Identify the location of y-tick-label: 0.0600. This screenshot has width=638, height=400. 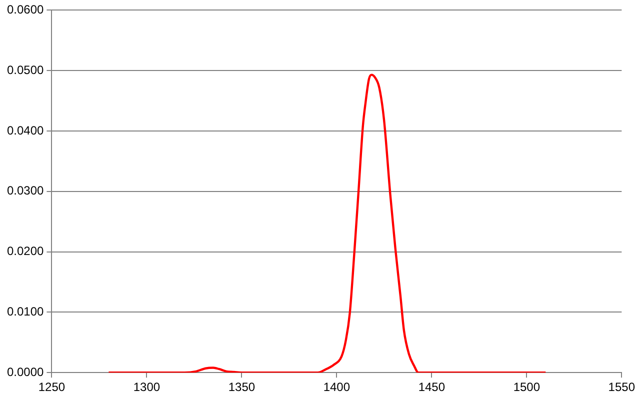
(25, 9).